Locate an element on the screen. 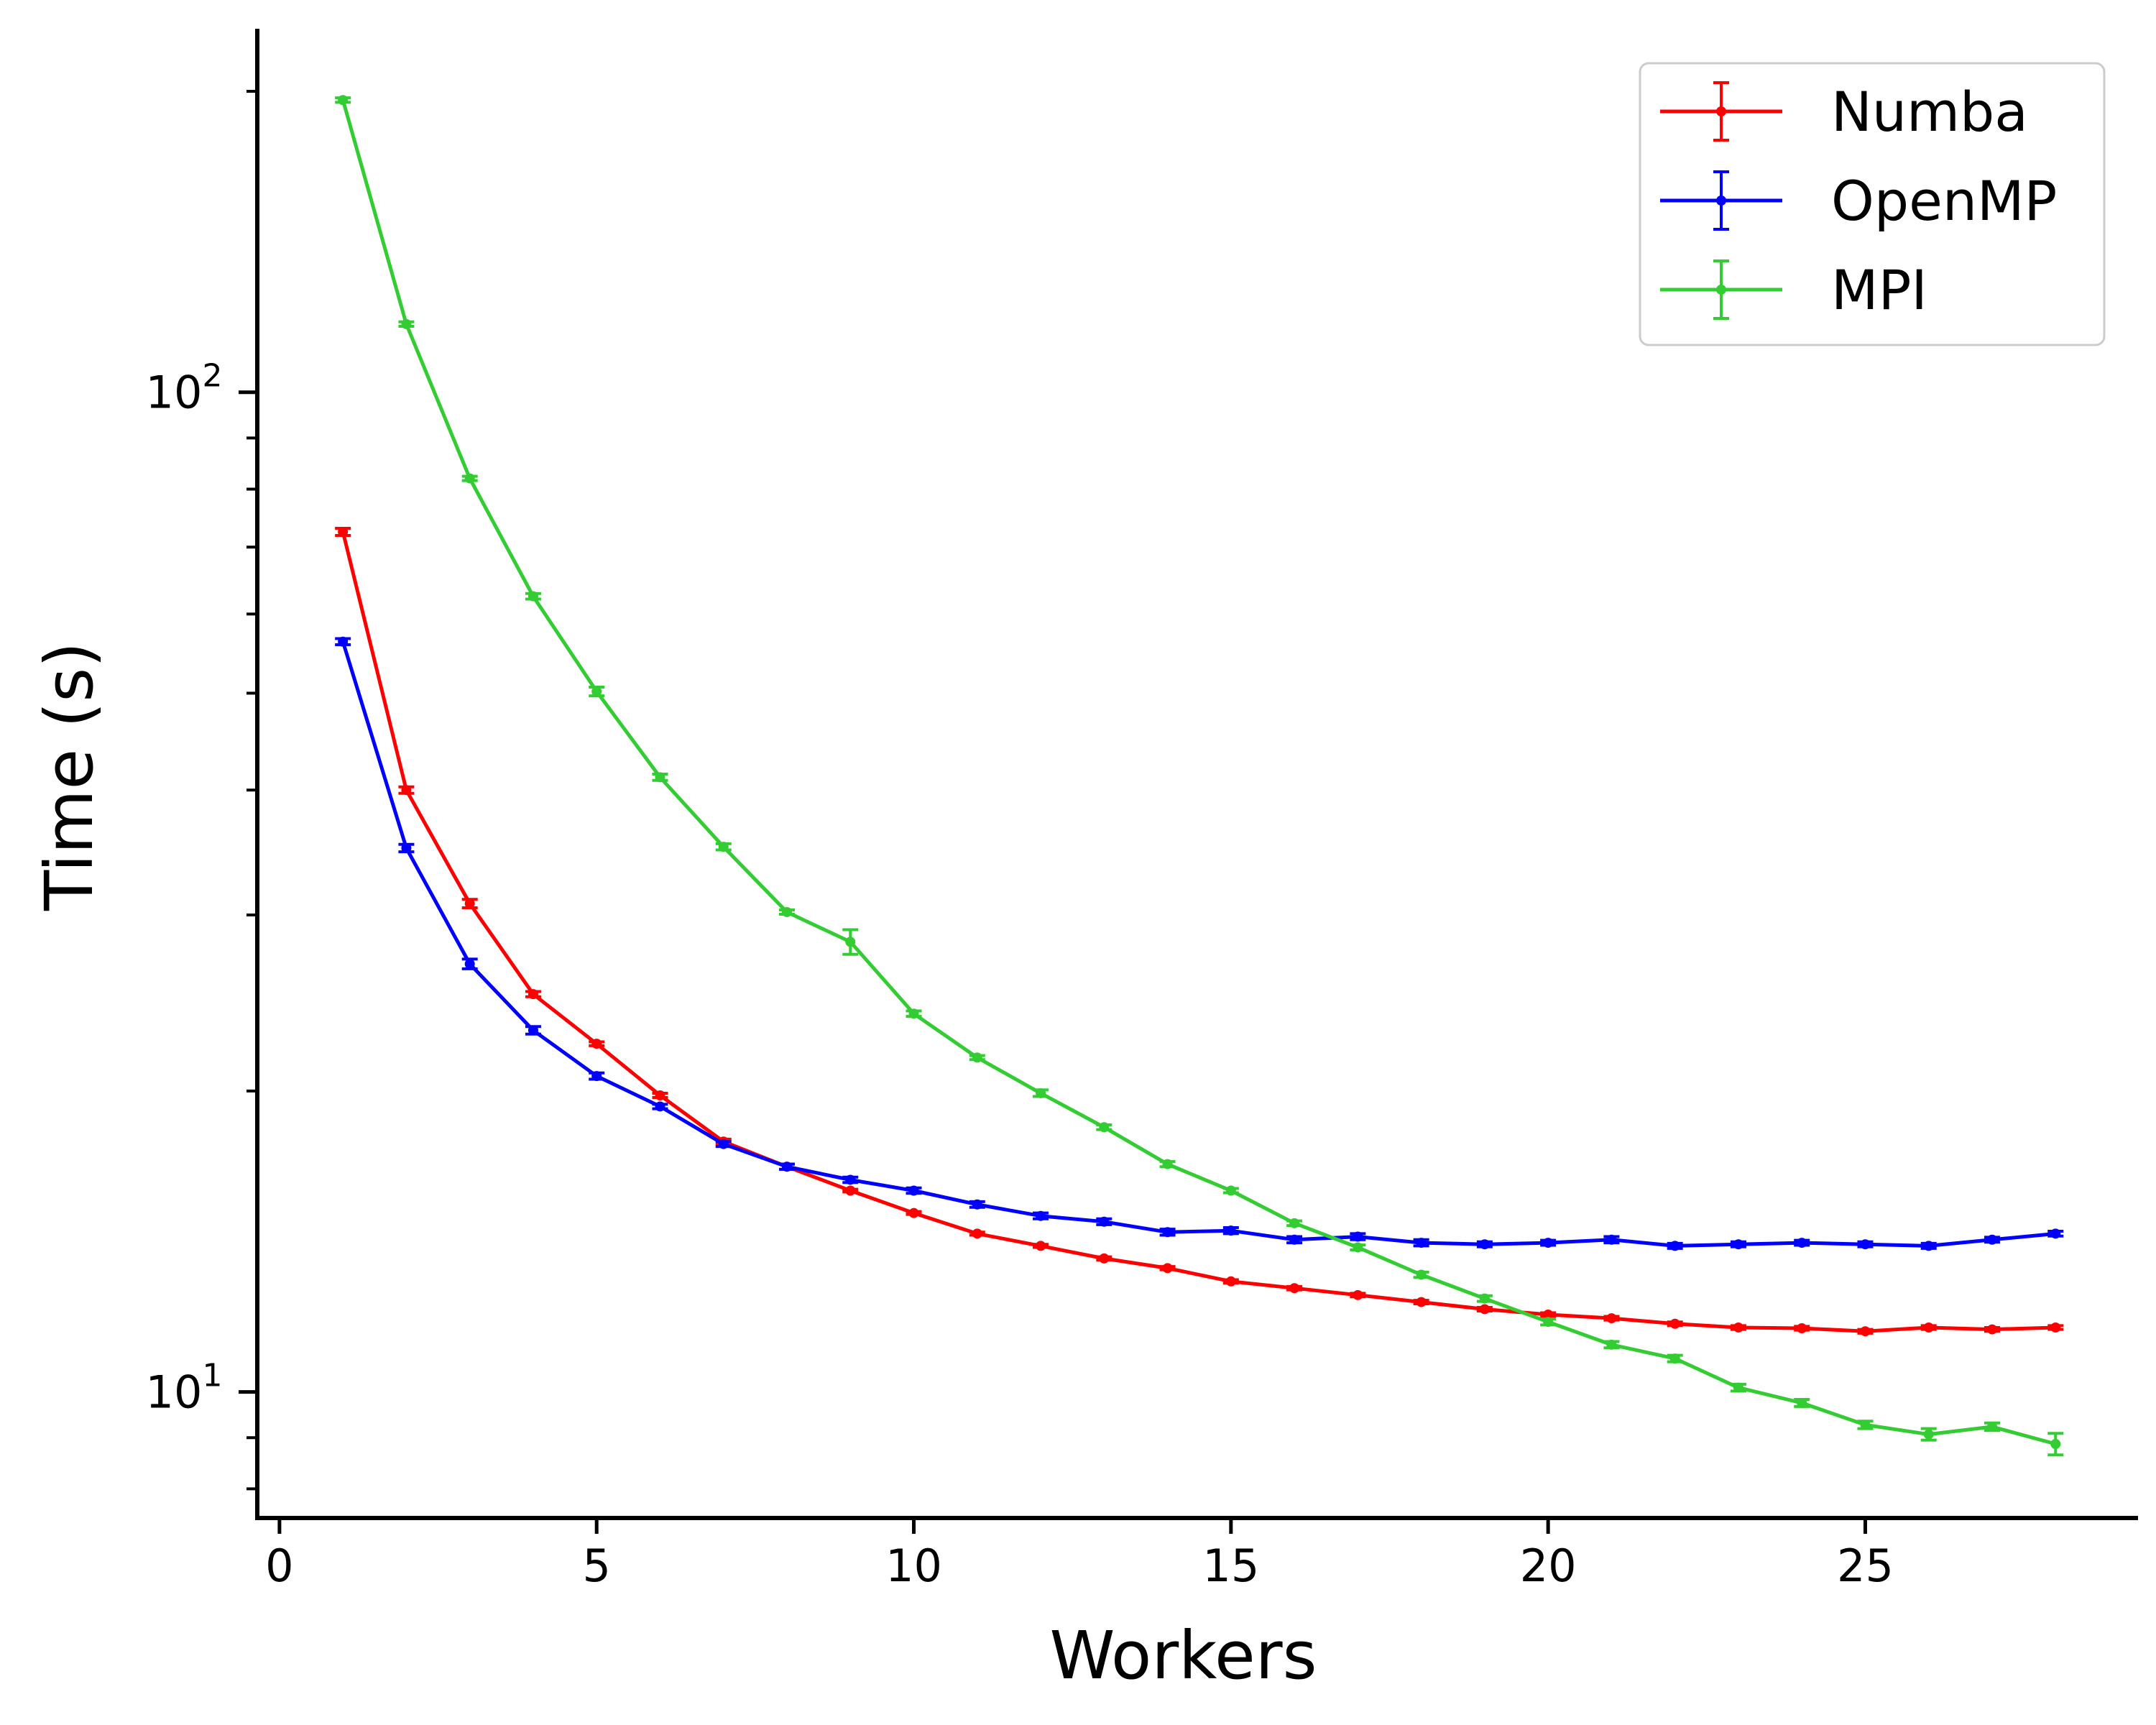  legend-label: MPI is located at coordinates (1879, 290).